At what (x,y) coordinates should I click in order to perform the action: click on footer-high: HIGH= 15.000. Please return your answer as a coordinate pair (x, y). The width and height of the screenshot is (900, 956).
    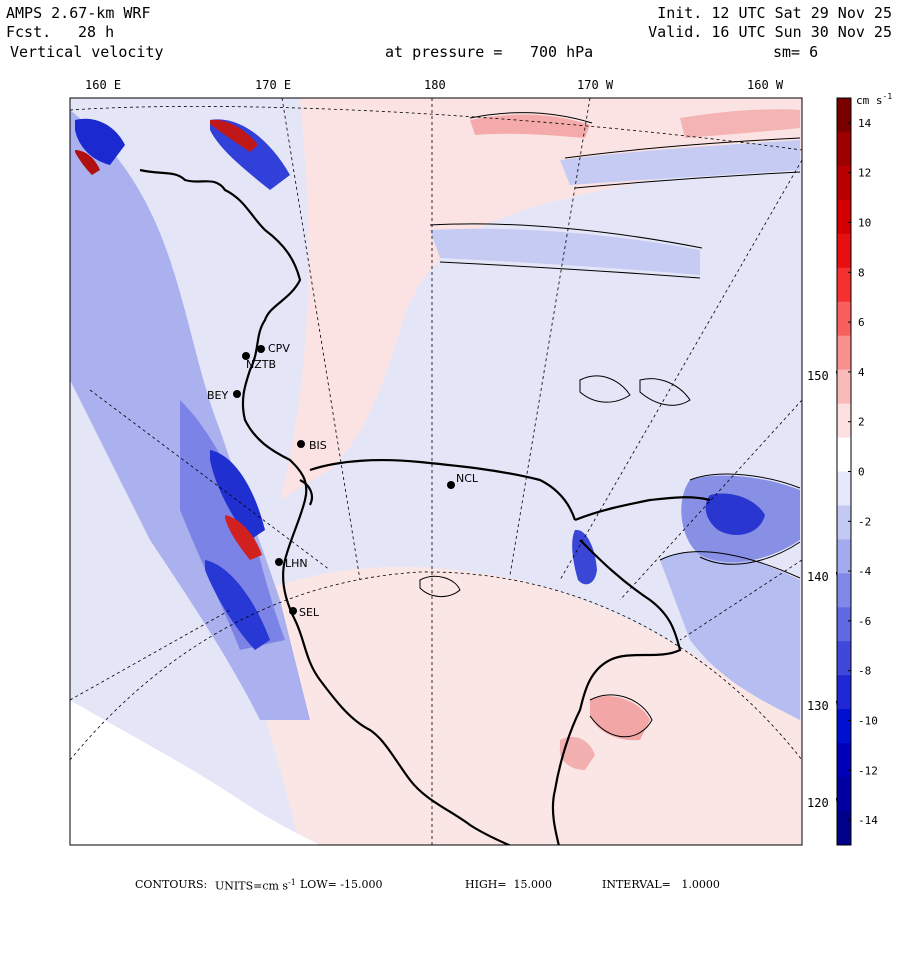
    Looking at the image, I should click on (509, 884).